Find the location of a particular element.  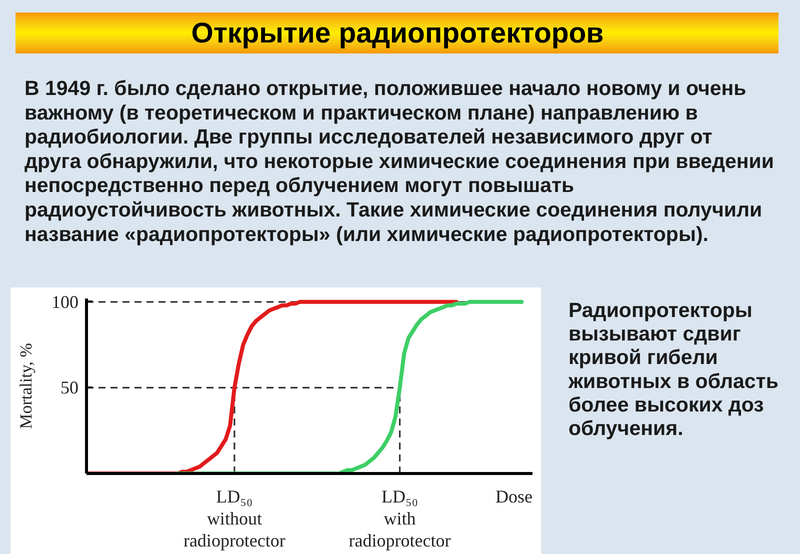

y-tick-label: 50 is located at coordinates (69, 388).